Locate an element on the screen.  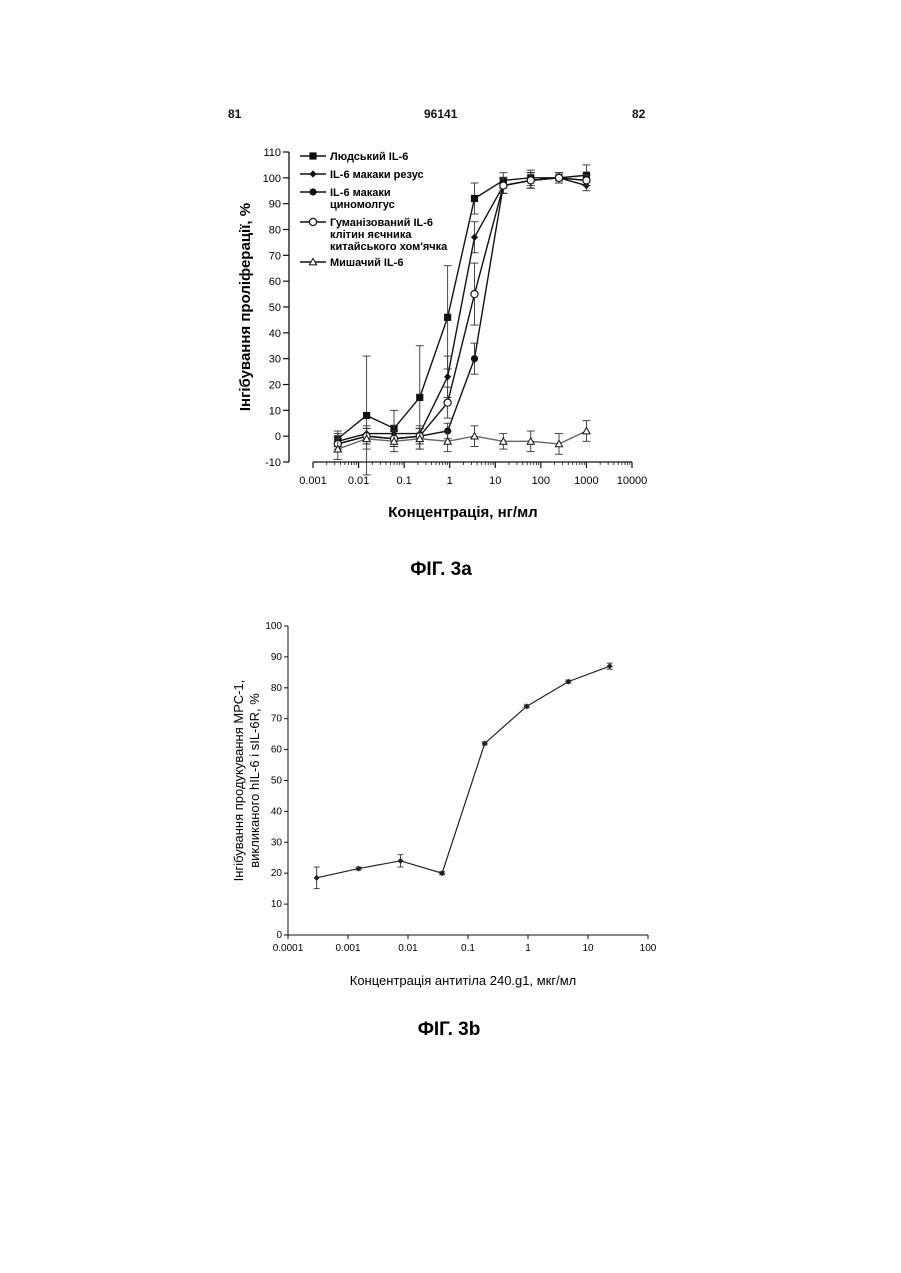
fig3b-x-tick-label: 1 is located at coordinates (528, 948).